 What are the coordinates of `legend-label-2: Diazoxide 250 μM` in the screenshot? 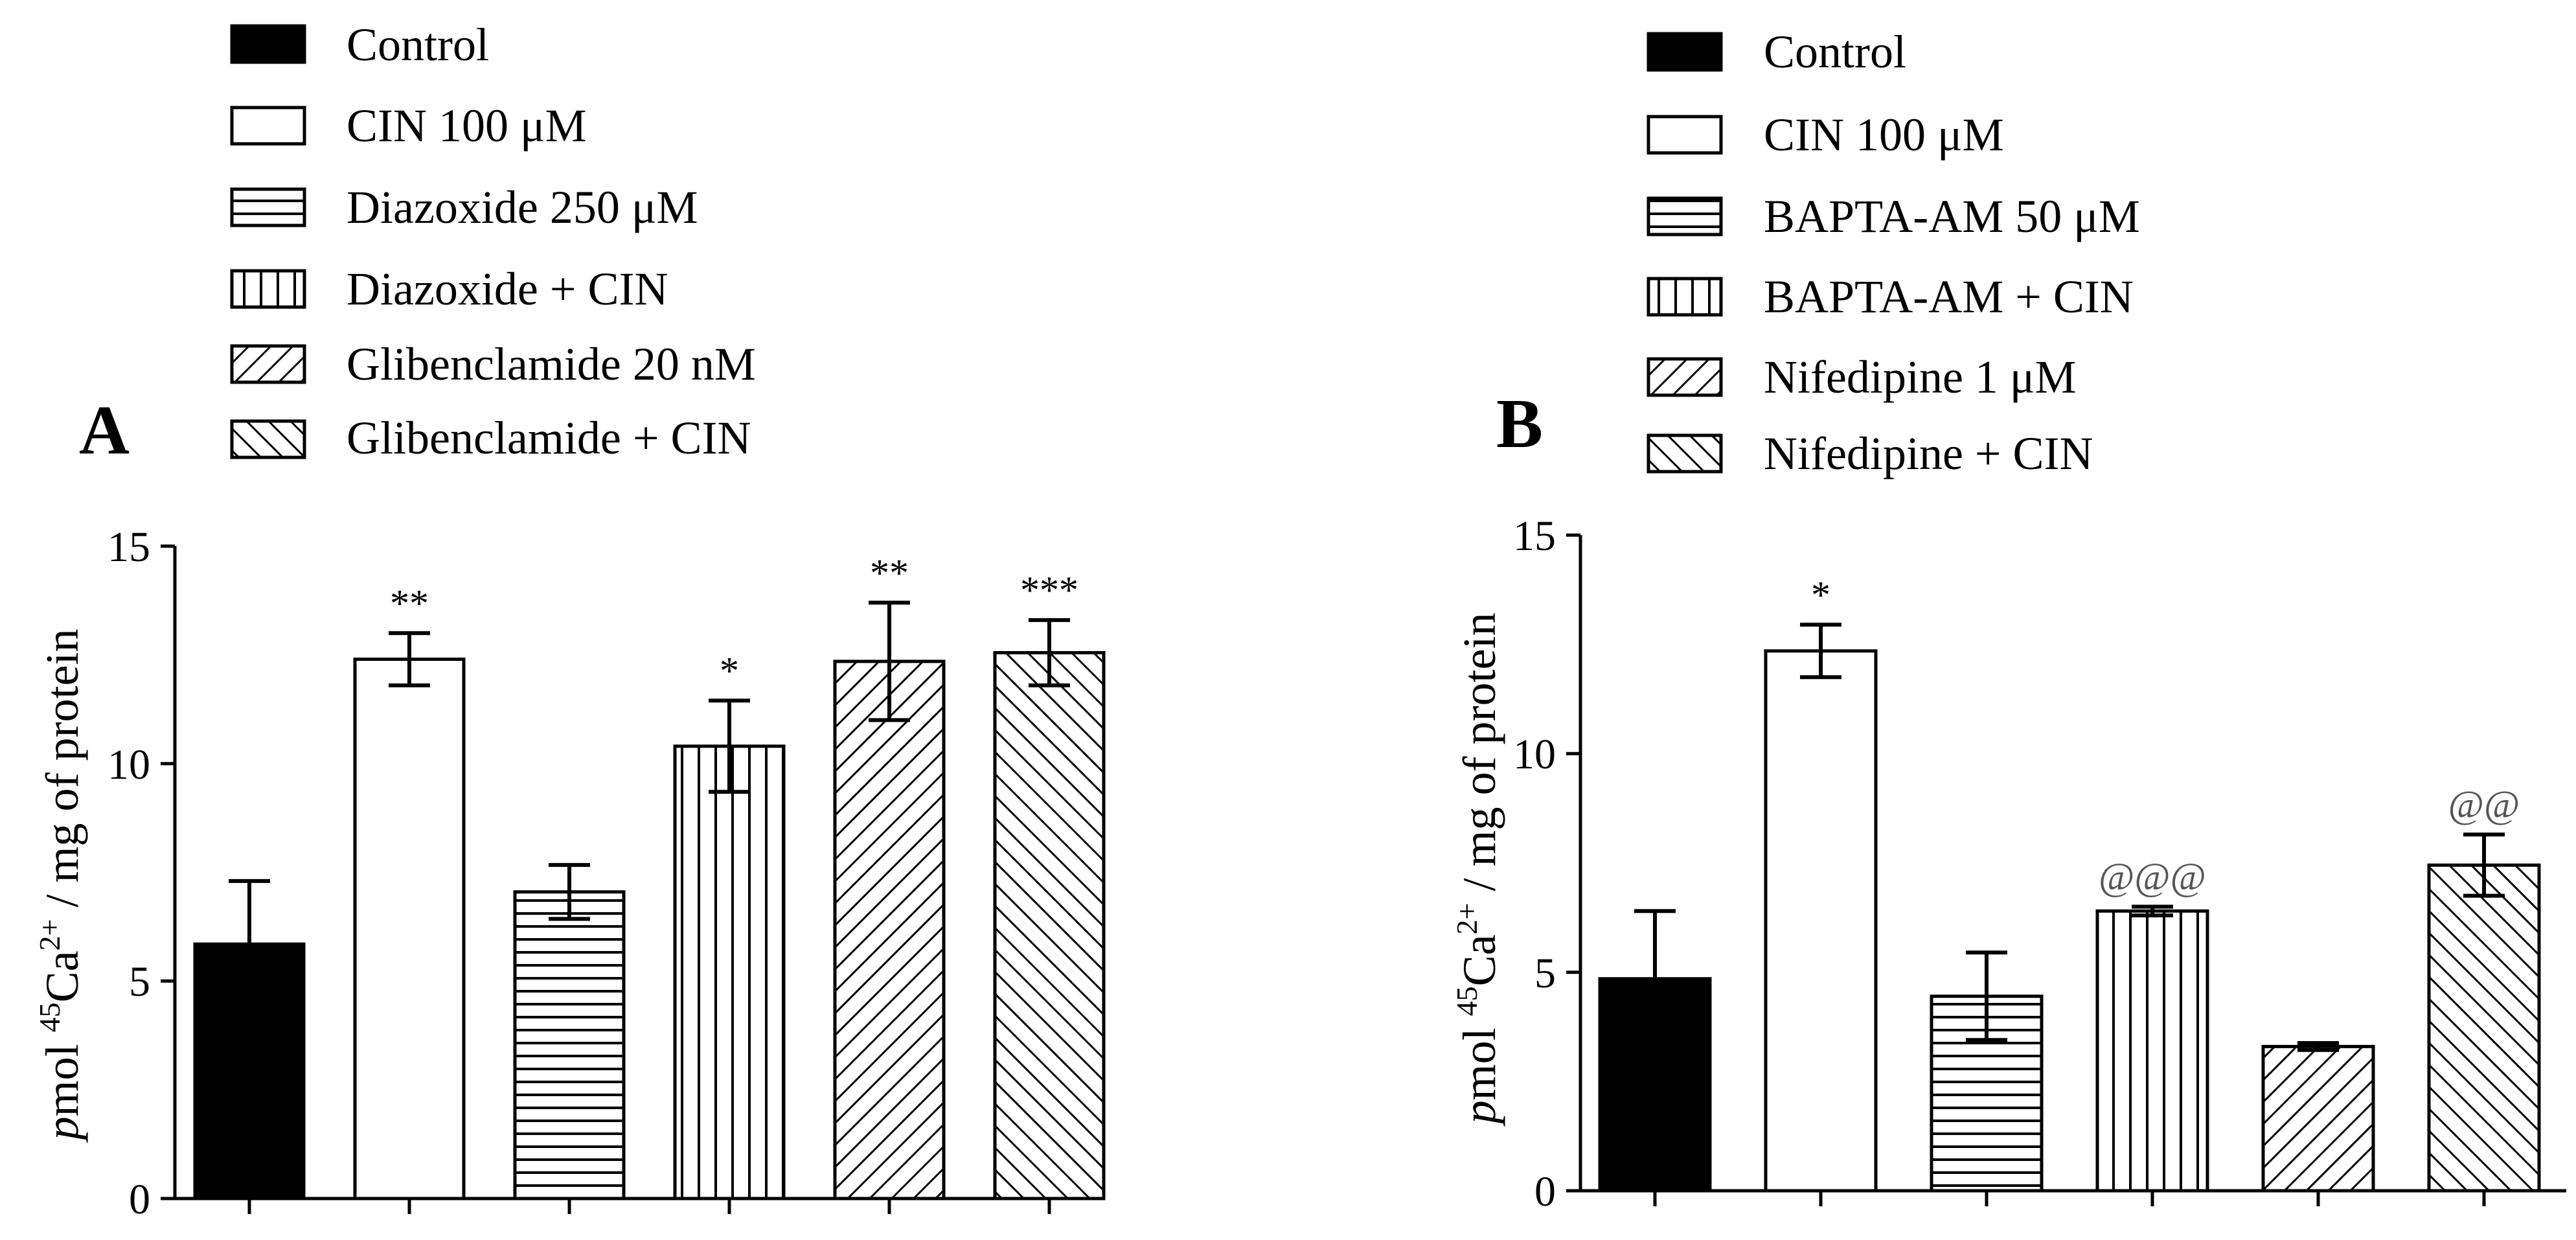 It's located at (523, 207).